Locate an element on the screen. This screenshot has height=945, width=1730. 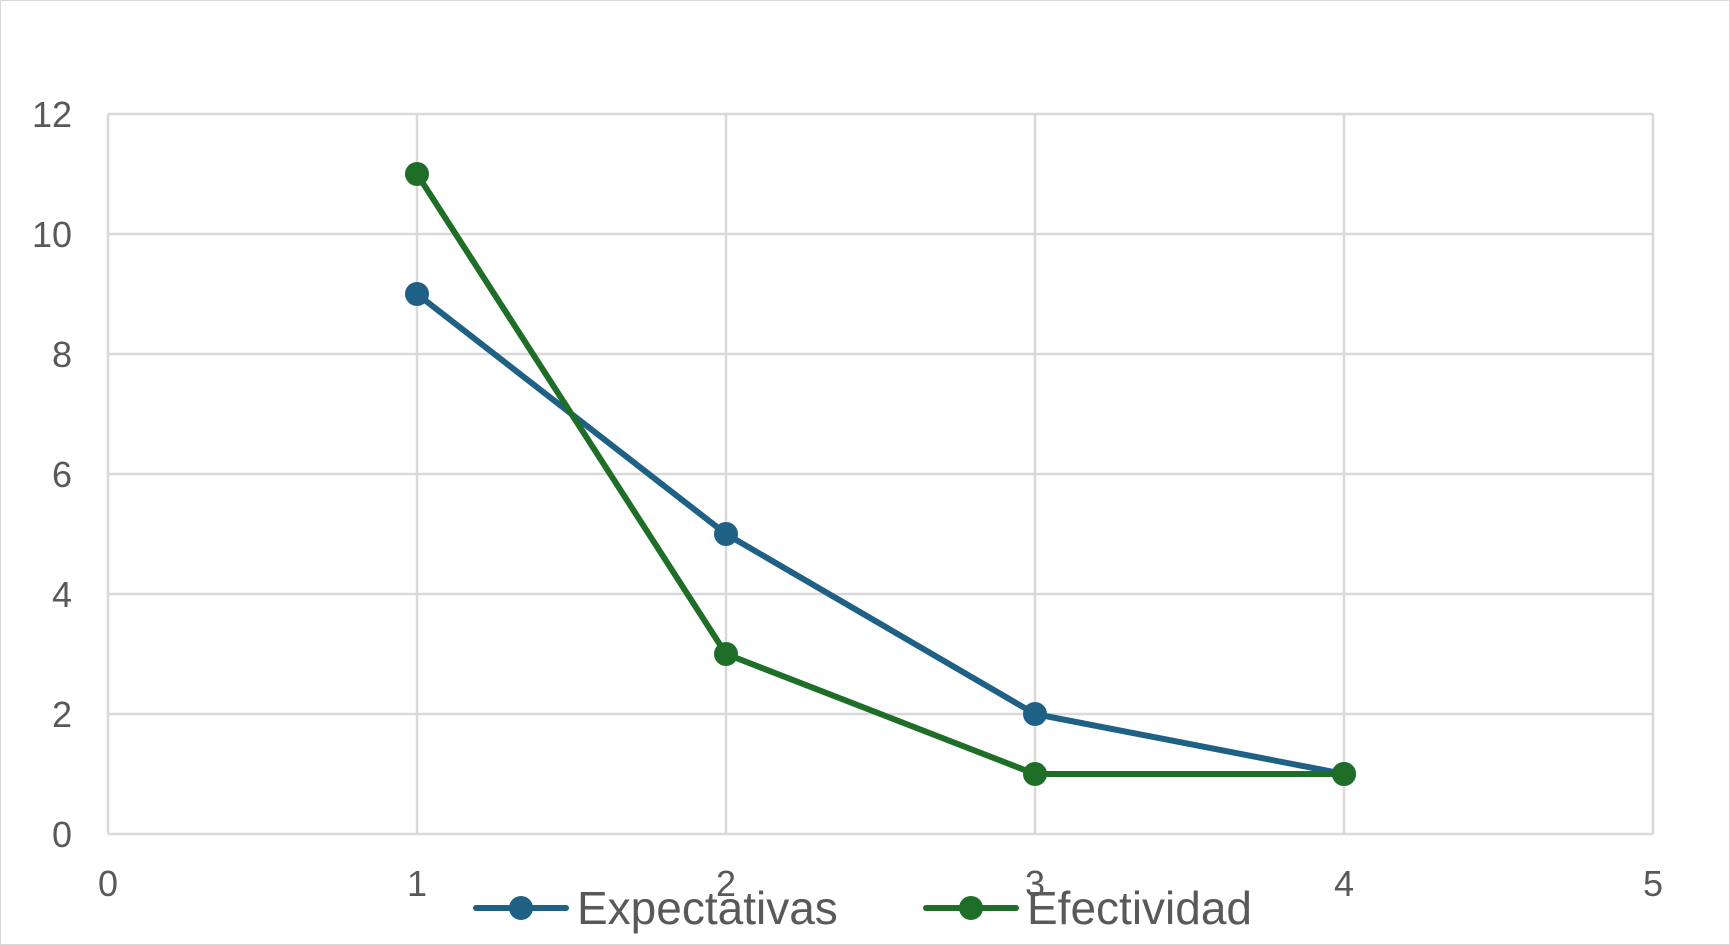
y-tick-label: 4 is located at coordinates (62, 594).